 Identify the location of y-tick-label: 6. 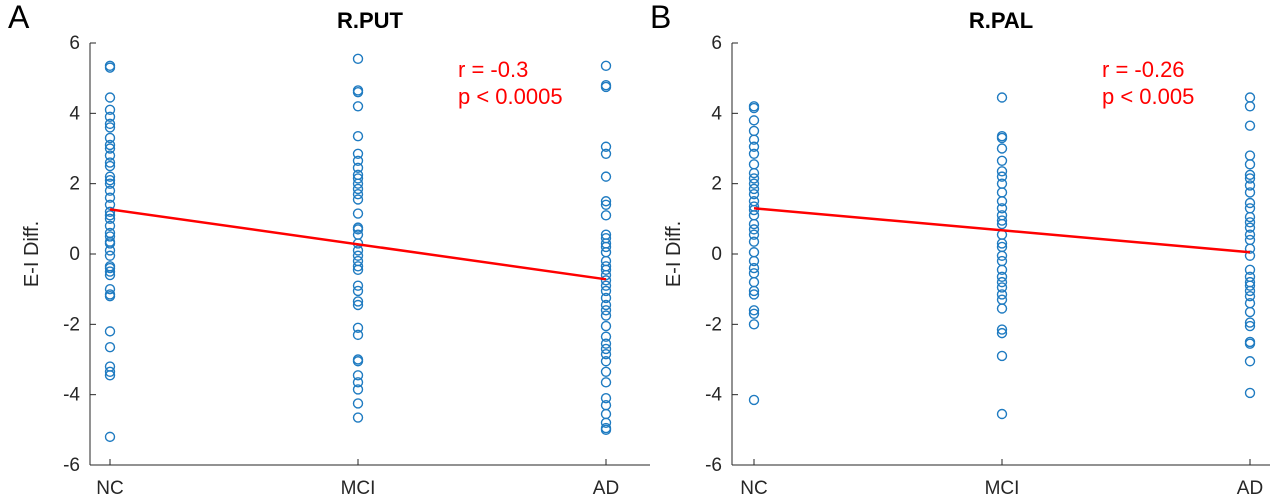
(74, 43).